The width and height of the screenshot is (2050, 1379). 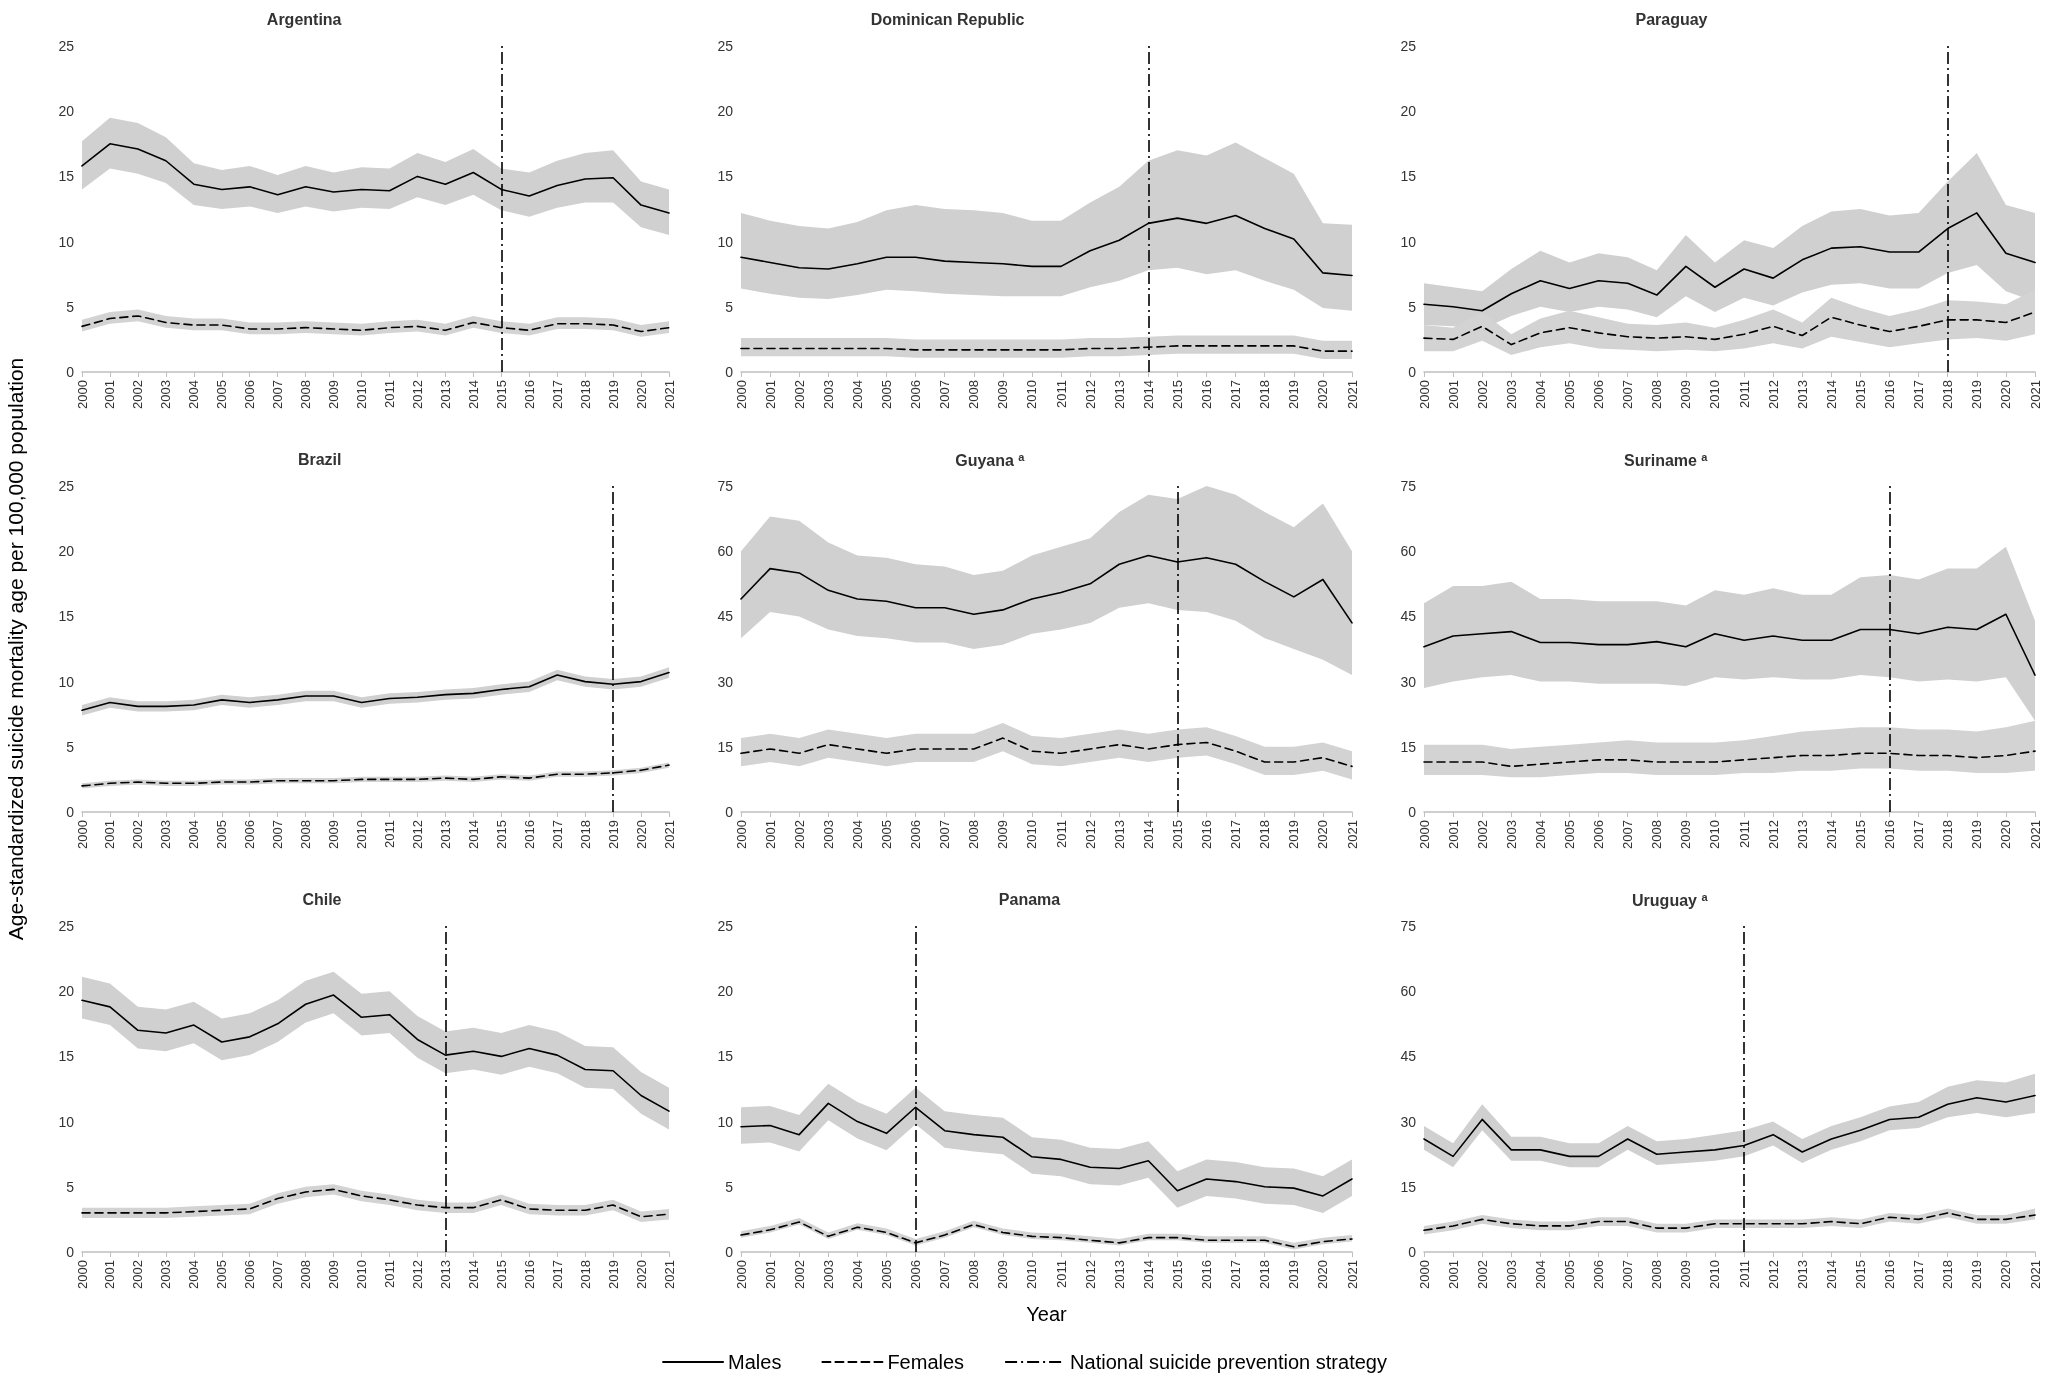 I want to click on chart-title: Uruguay a, so click(x=1670, y=899).